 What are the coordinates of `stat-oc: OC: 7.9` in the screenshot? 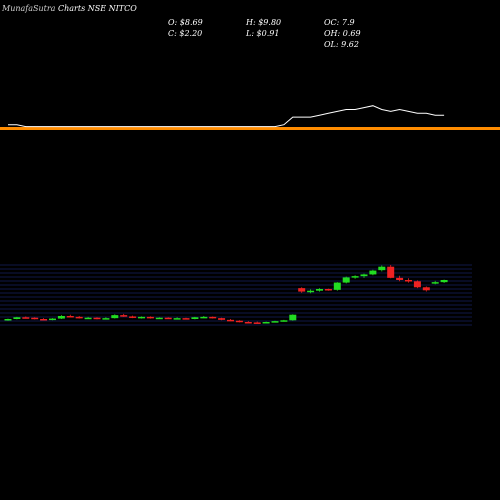 It's located at (339, 22).